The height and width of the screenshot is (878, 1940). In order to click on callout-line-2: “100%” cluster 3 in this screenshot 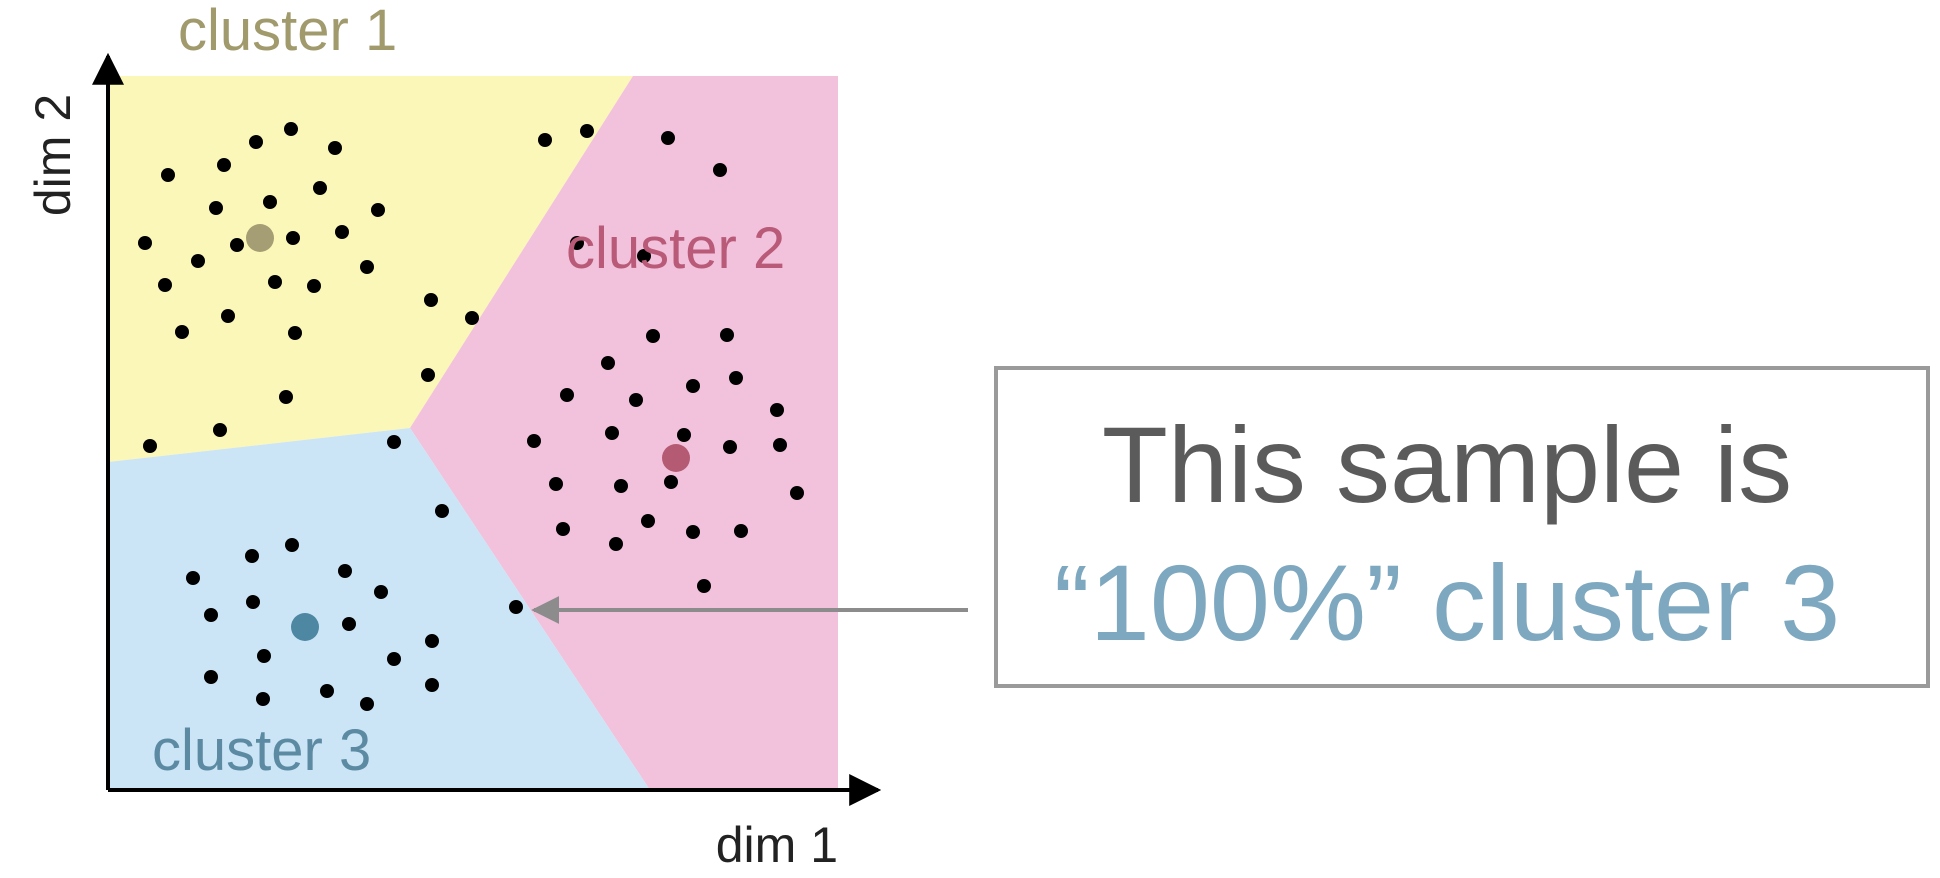, I will do `click(1447, 602)`.